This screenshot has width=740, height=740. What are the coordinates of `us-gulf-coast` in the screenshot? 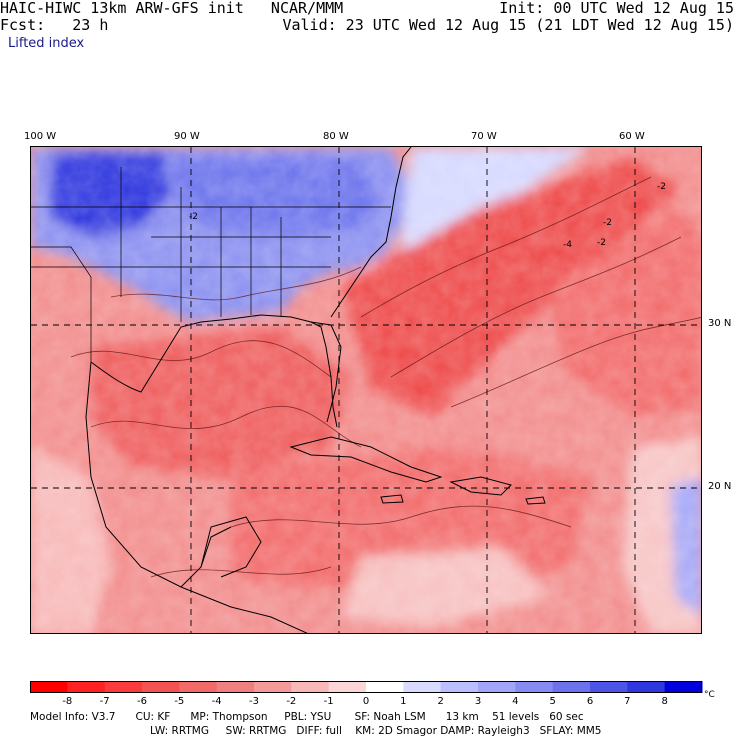 It's located at (214, 371).